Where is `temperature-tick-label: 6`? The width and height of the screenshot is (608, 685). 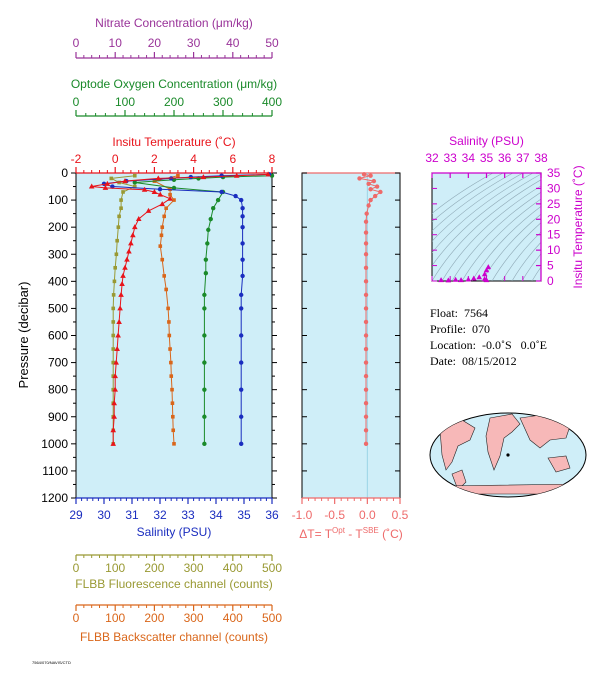 temperature-tick-label: 6 is located at coordinates (232, 159).